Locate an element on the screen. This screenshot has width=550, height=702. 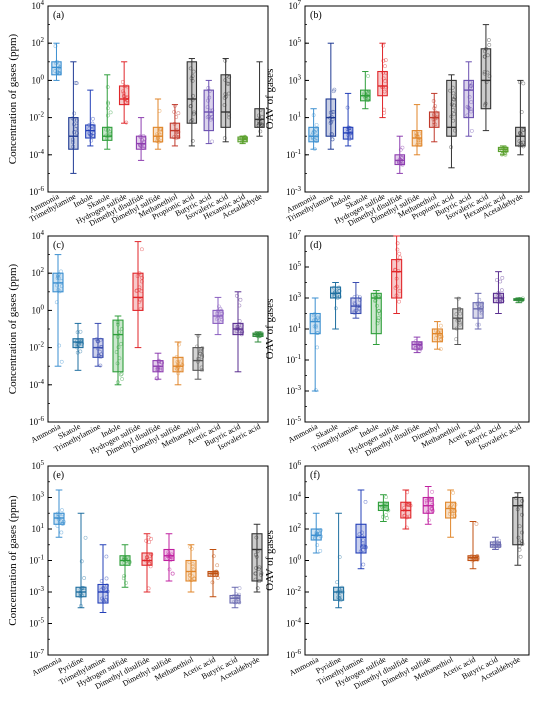
y-tick-exponent: 6 is located at coordinates (300, 463).